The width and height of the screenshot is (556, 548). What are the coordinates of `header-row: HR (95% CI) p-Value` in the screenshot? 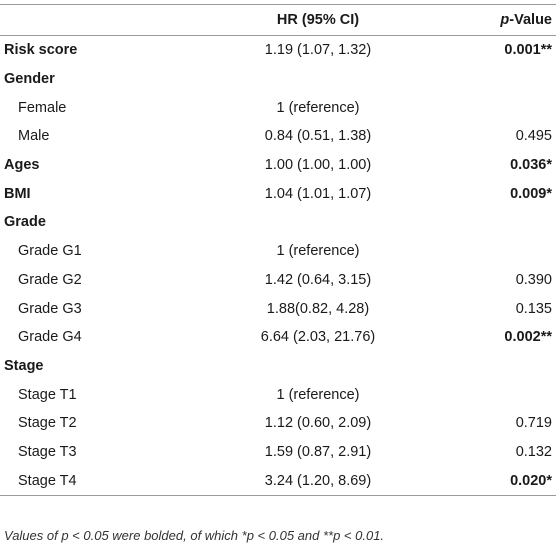 It's located at (278, 20).